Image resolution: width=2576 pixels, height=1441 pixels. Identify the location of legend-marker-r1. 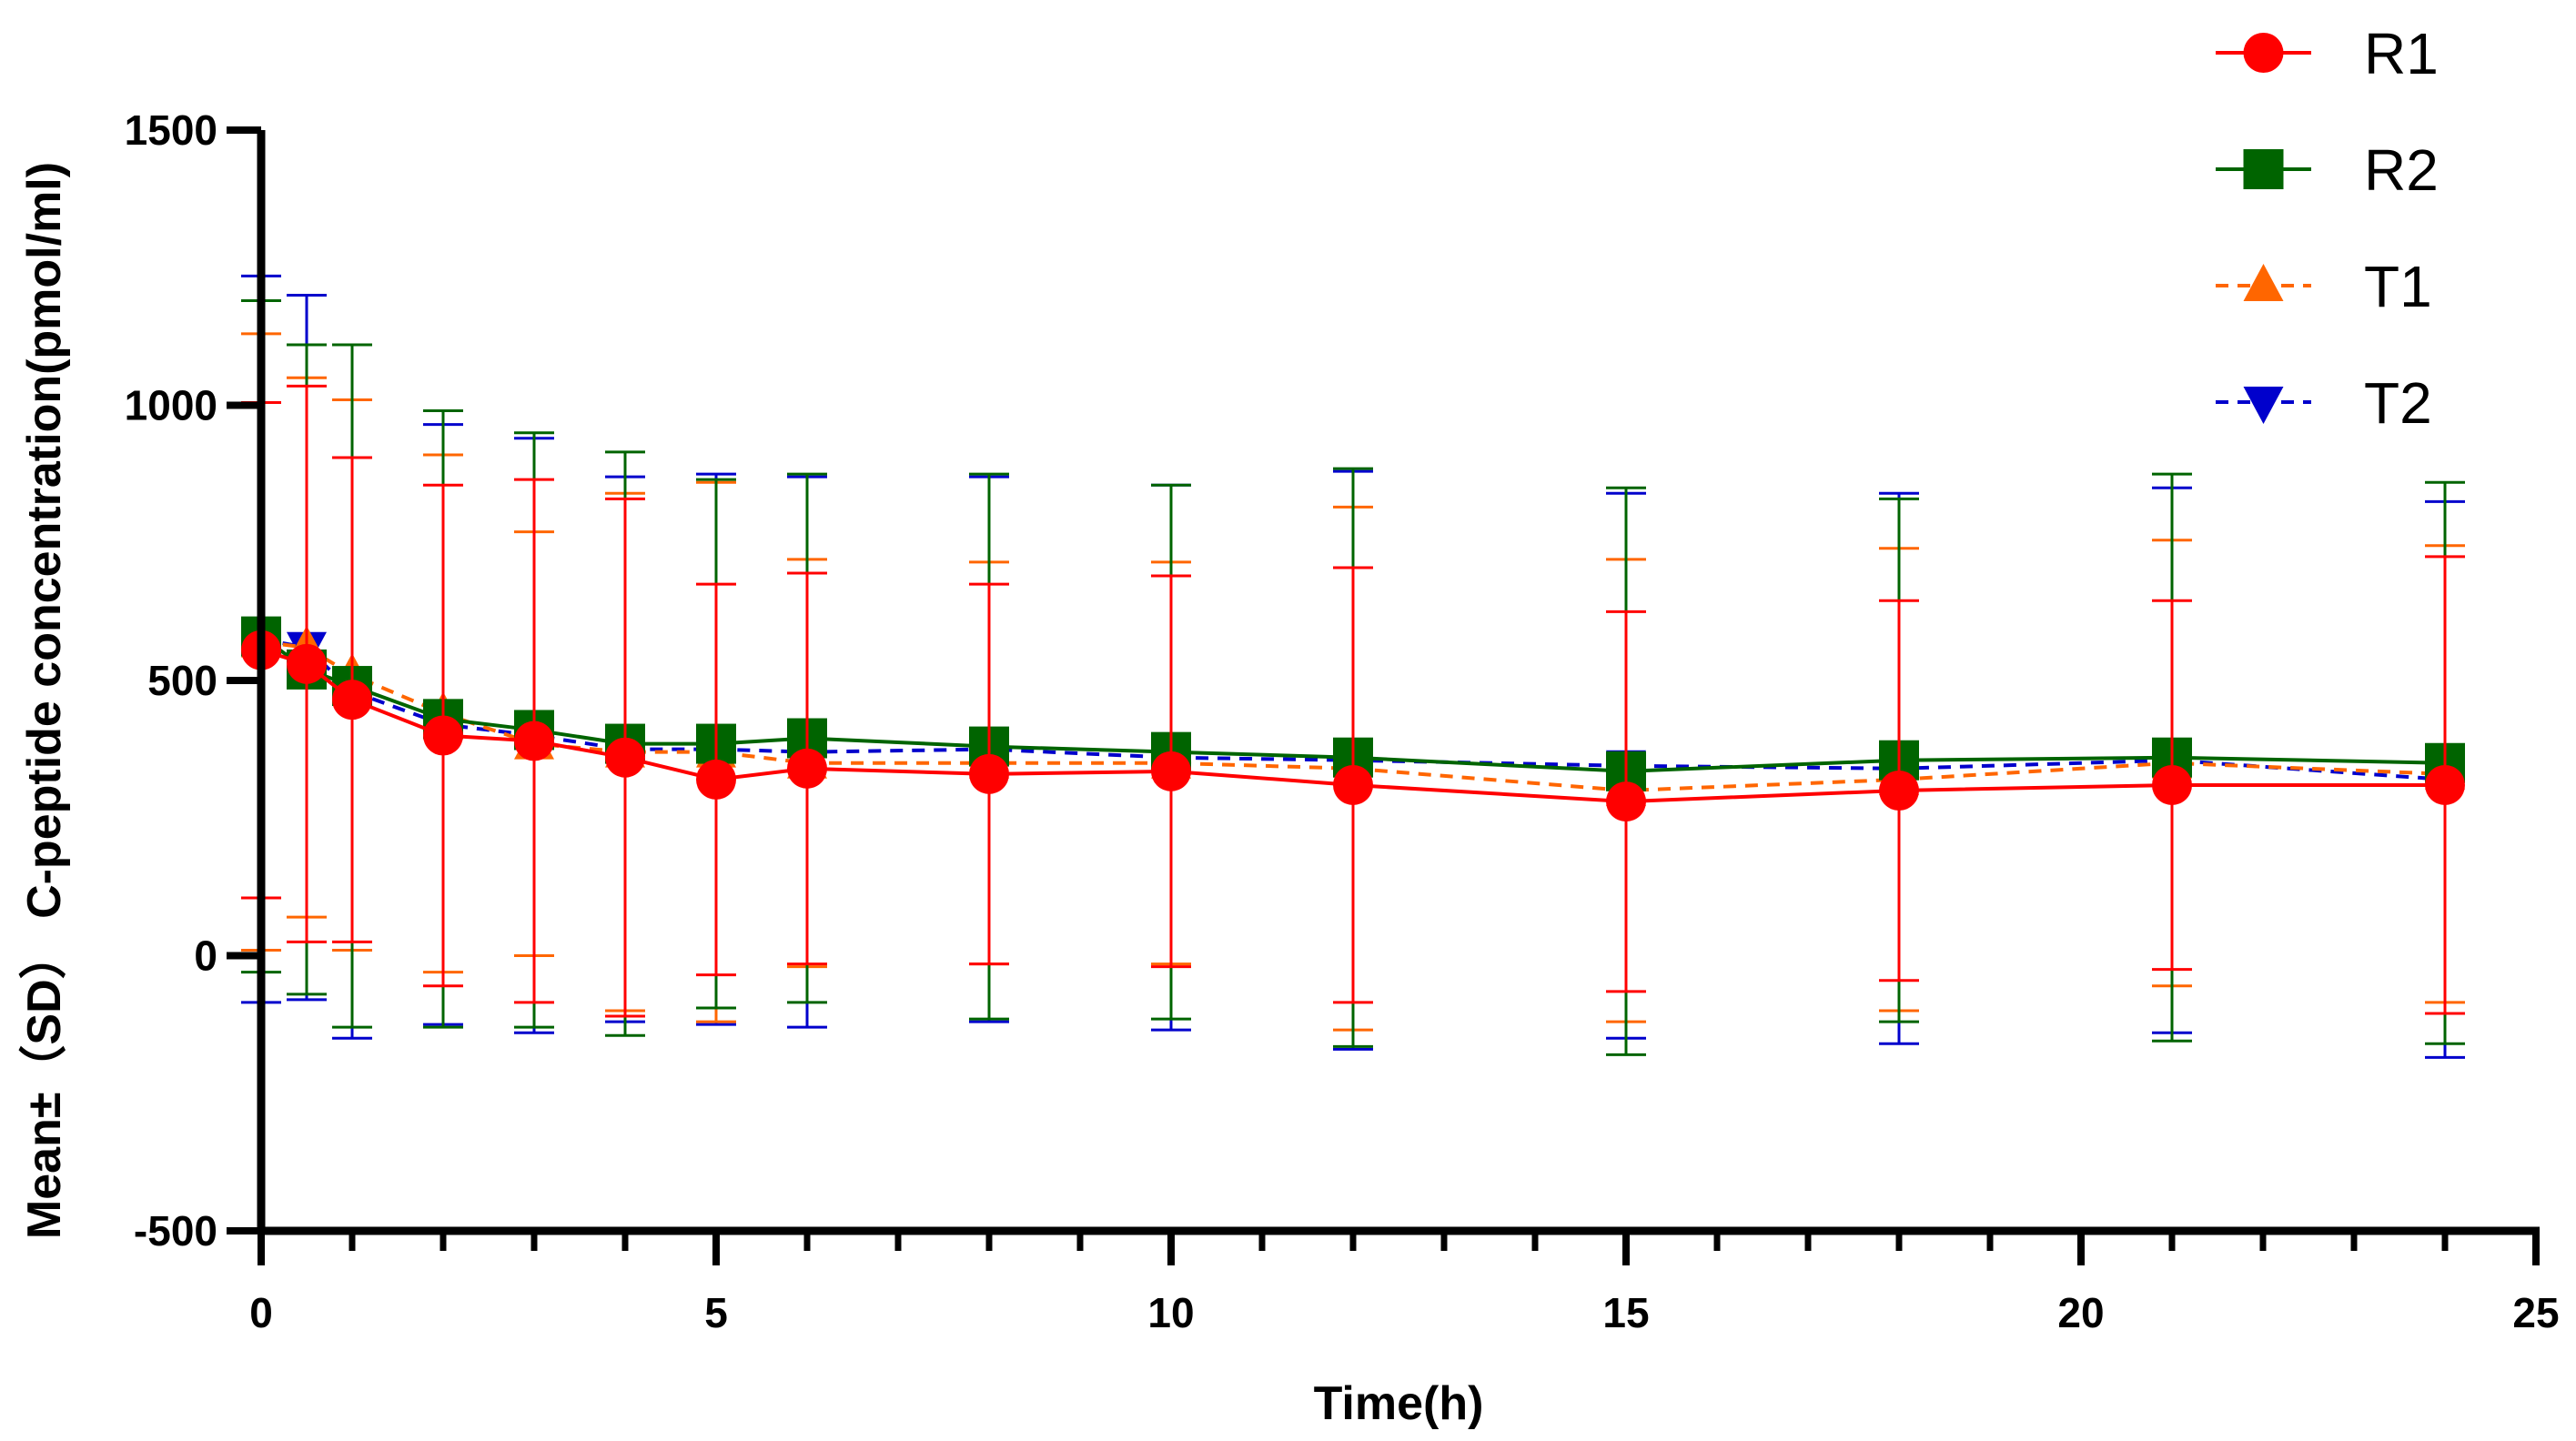
(2263, 53).